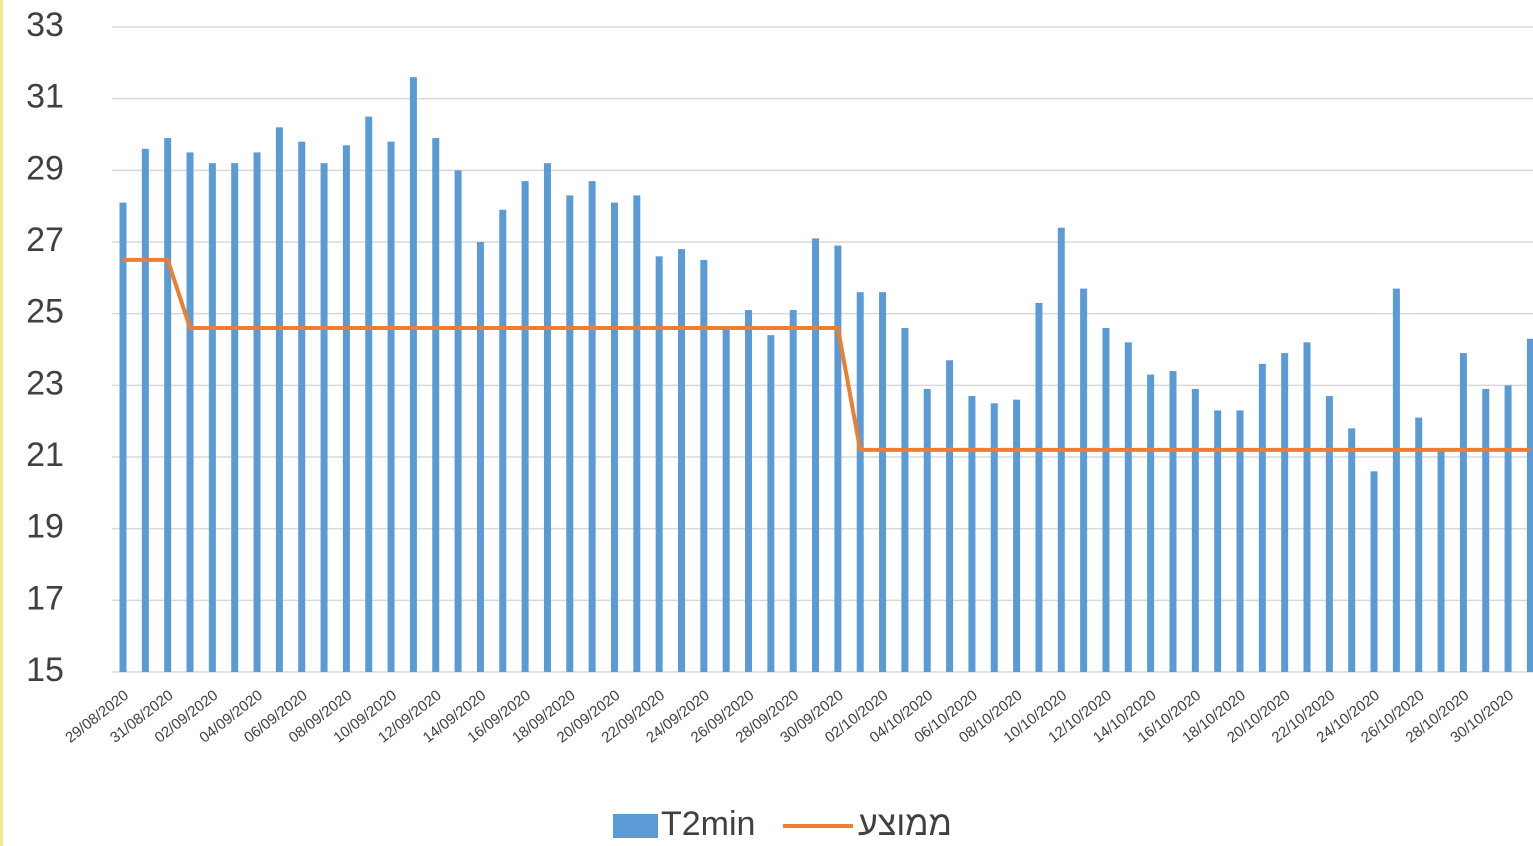 The image size is (1533, 846). Describe the element at coordinates (45, 25) in the screenshot. I see `y-tick-label: 33` at that location.